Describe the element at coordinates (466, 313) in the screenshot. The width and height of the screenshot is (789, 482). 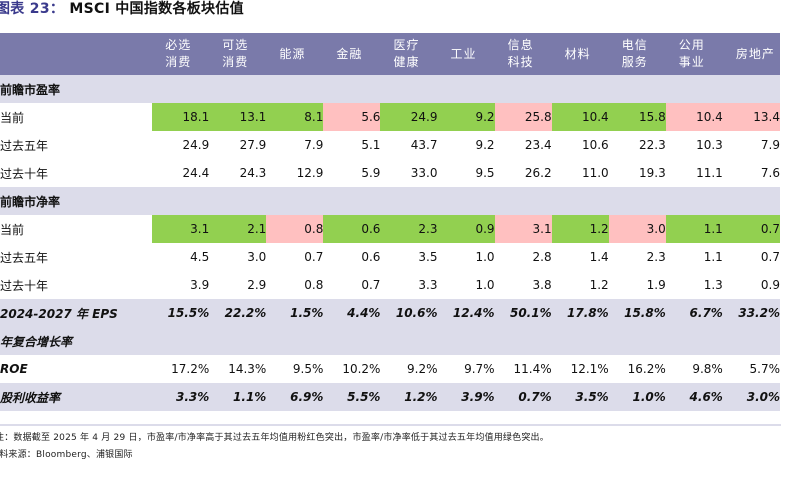
I see `table-cell: 12.4%` at that location.